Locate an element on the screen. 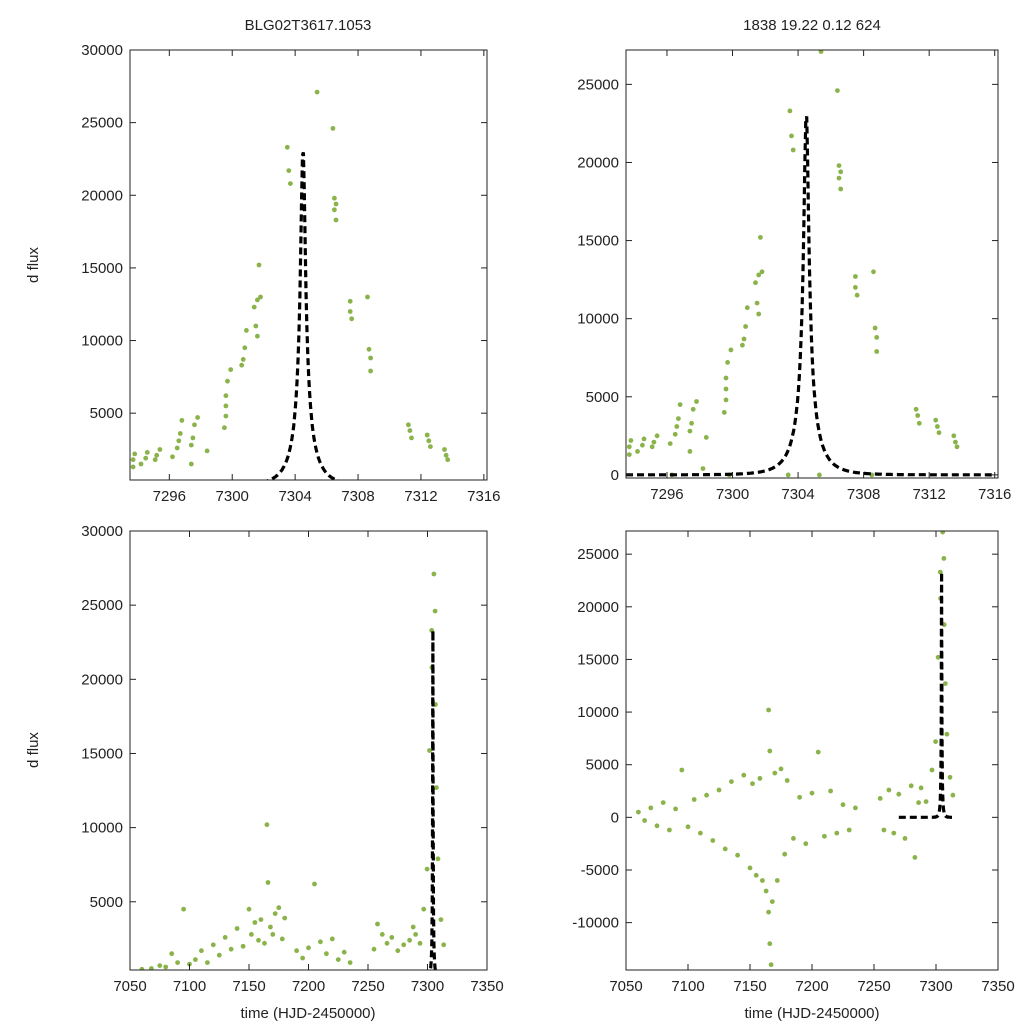 The width and height of the screenshot is (1024, 1024). x-tick-label: 7200 is located at coordinates (308, 986).